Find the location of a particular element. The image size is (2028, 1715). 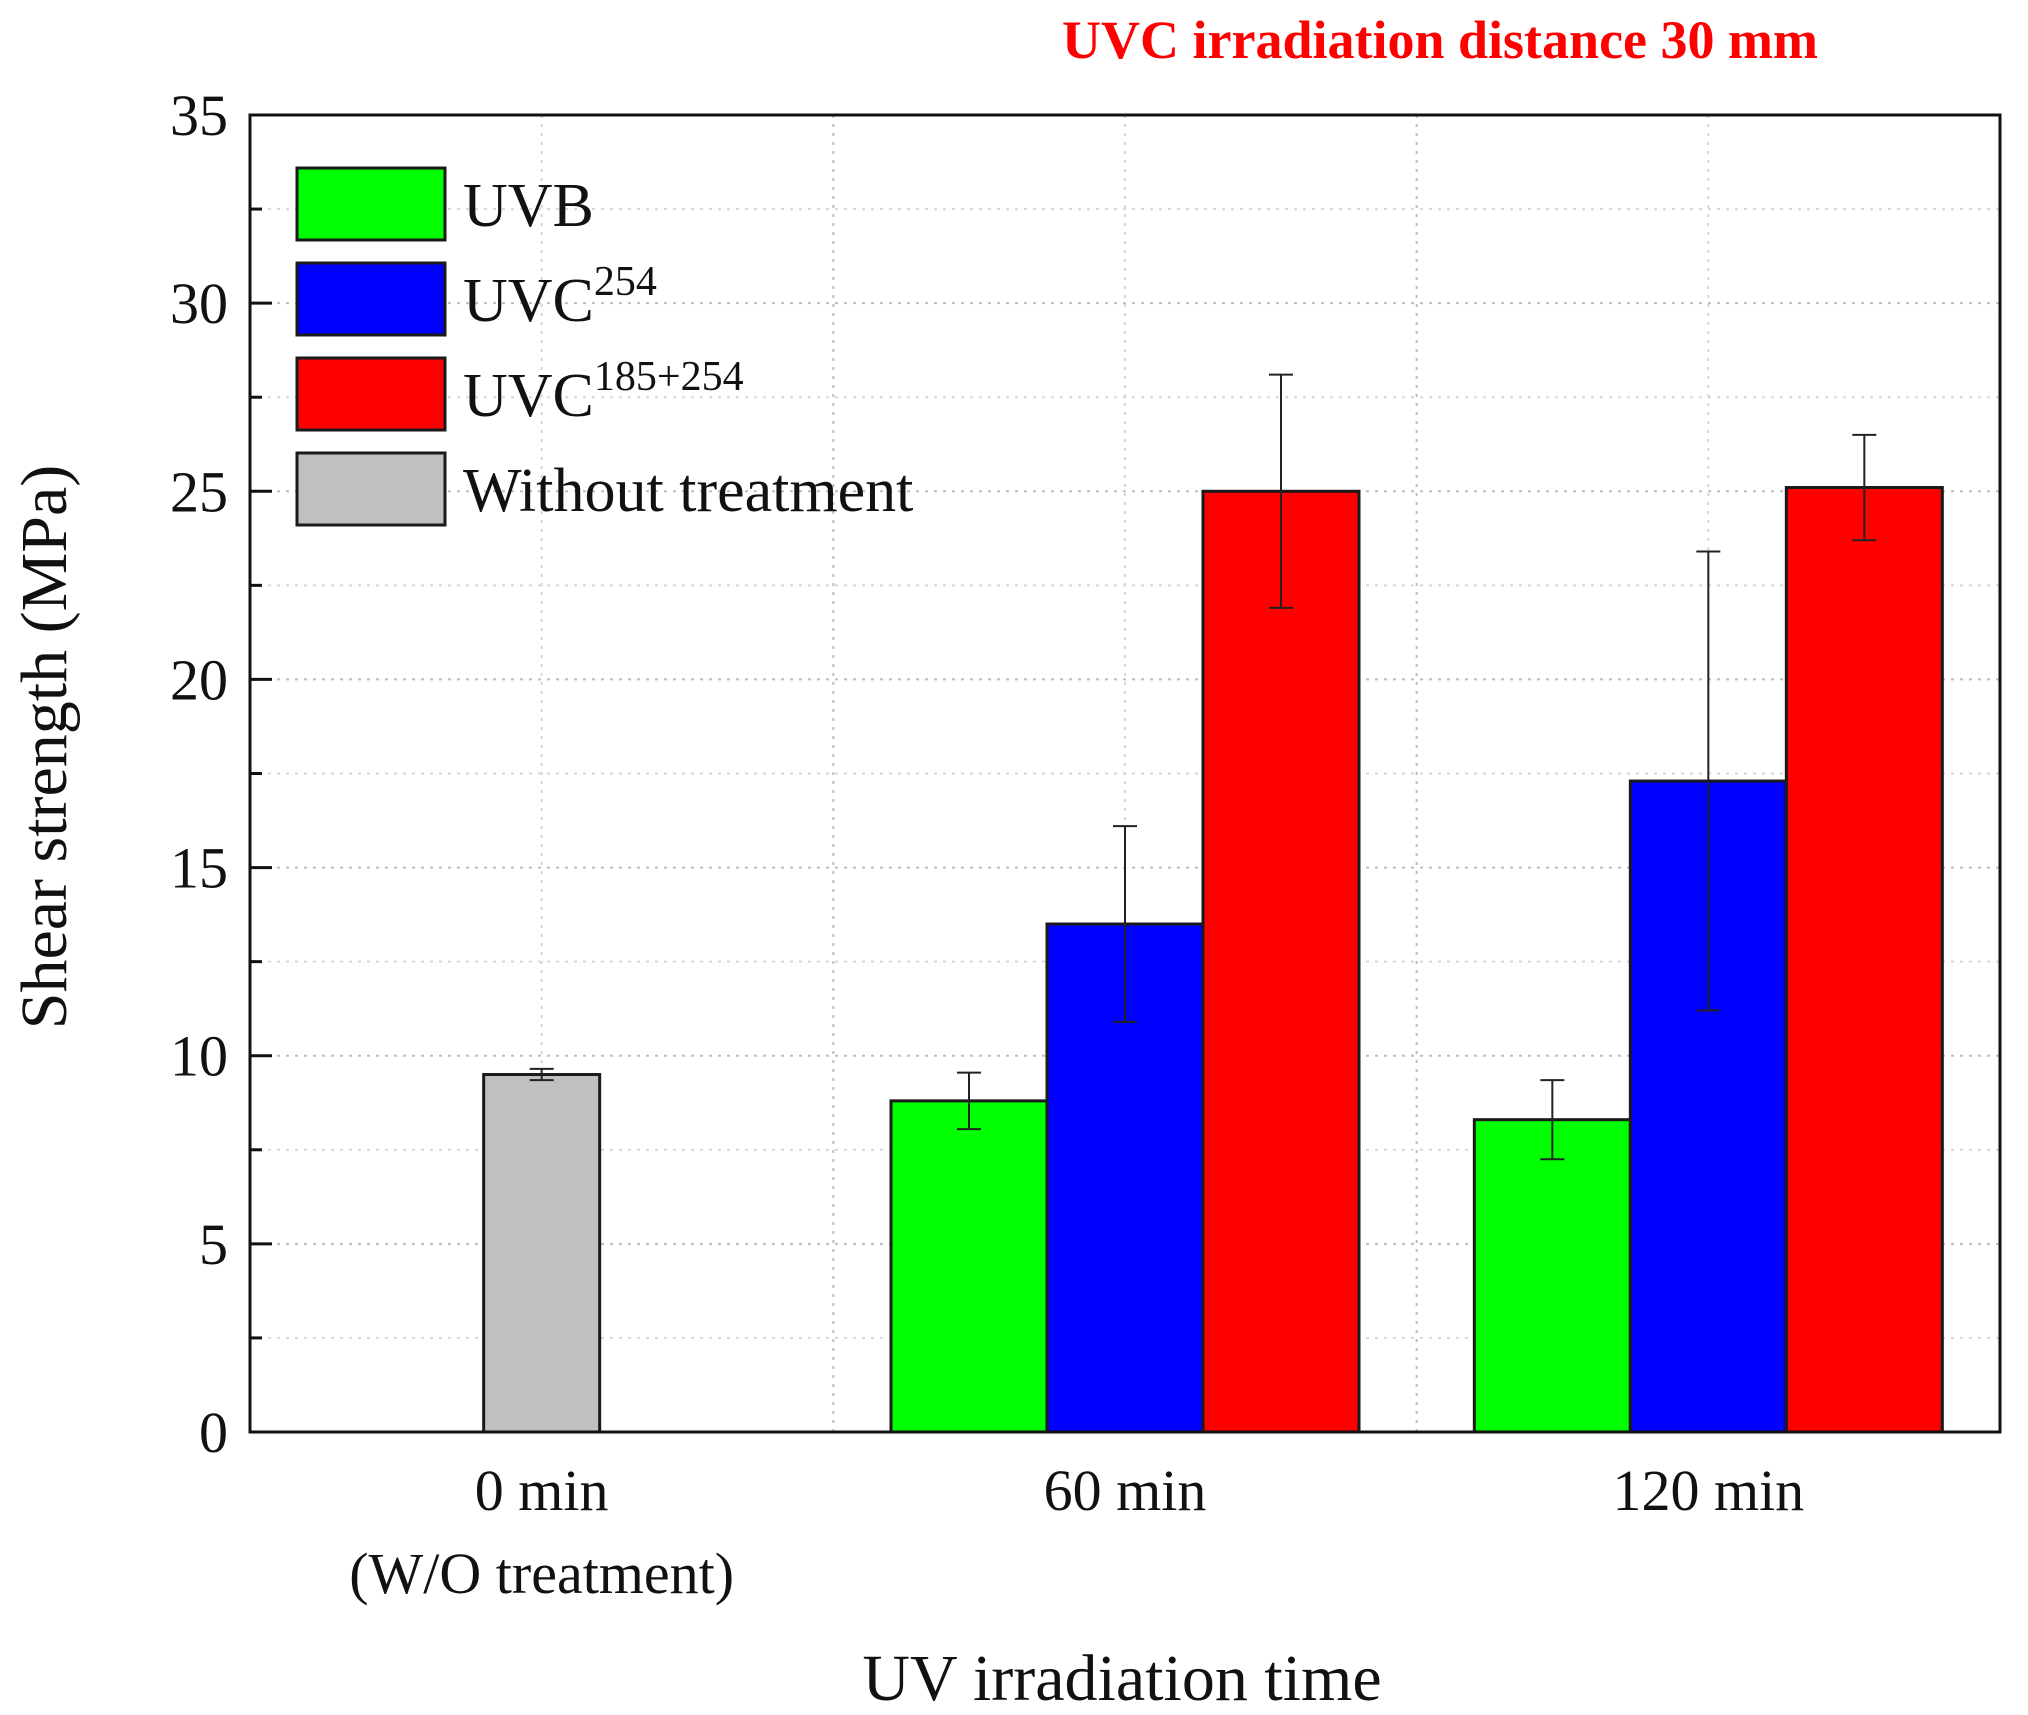

y-tick-label: 25 is located at coordinates (199, 491).